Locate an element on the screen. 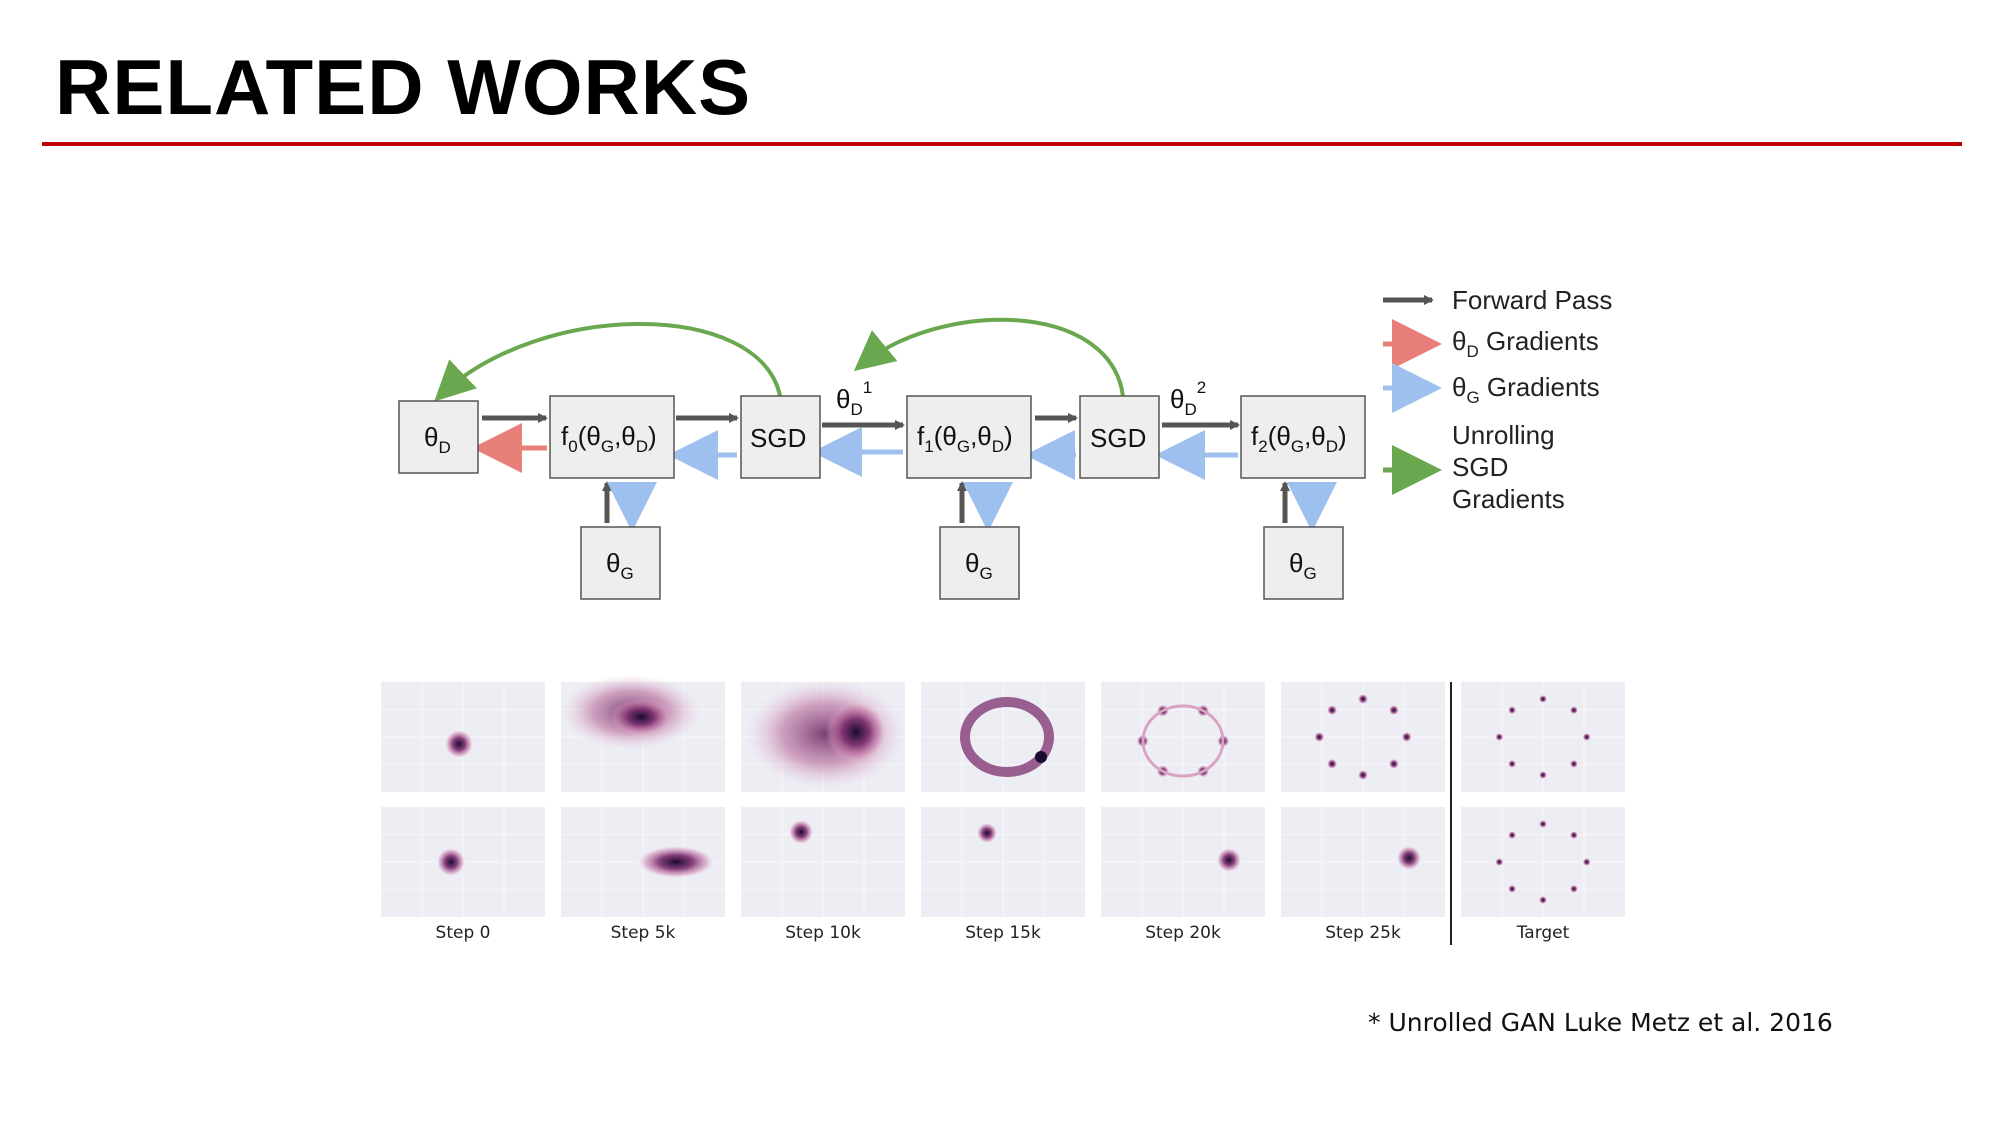 The height and width of the screenshot is (1125, 2000). svg-text: f1(θG,θD) is located at coordinates (965, 438).